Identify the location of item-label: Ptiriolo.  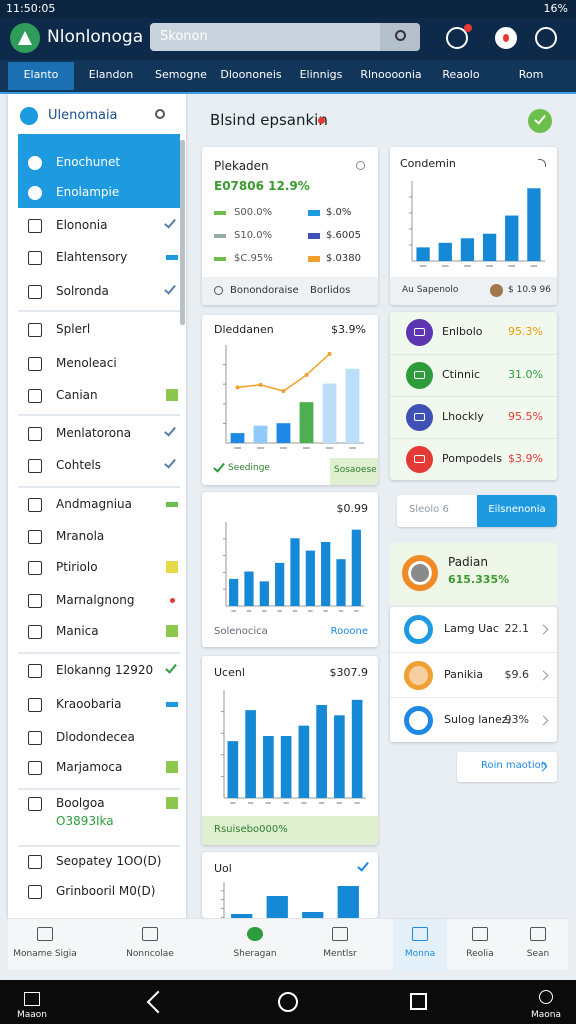
(77, 567).